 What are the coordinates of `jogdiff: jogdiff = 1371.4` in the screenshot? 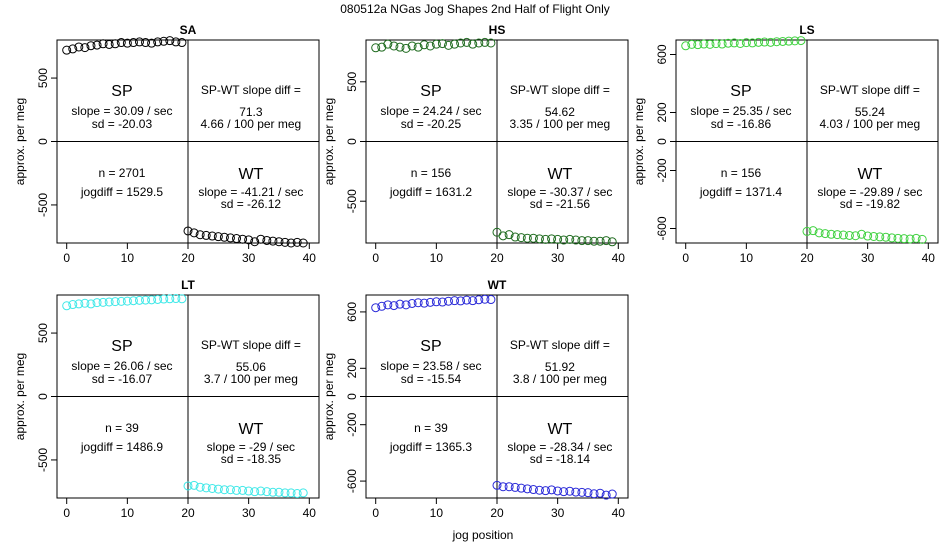 It's located at (741, 192).